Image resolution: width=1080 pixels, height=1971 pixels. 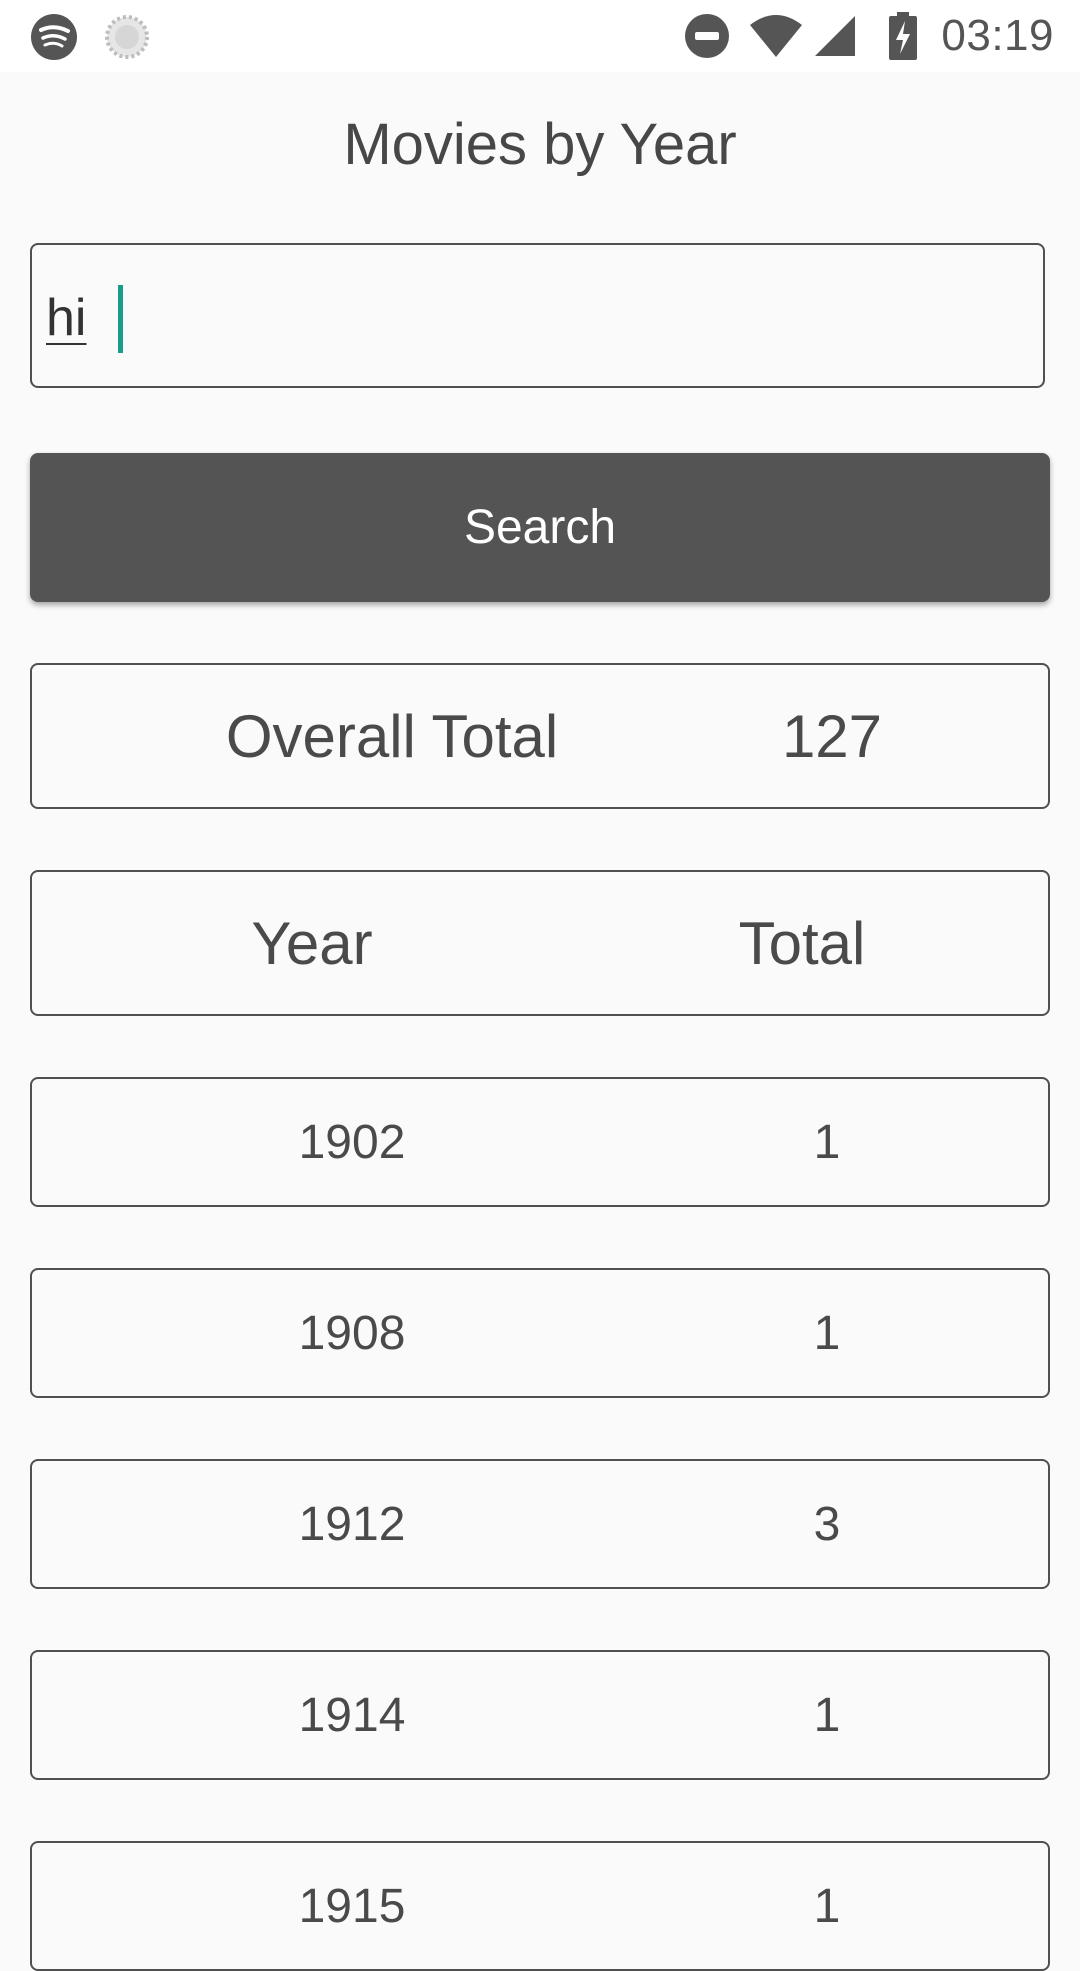 What do you see at coordinates (540, 144) in the screenshot?
I see `page-title: Movies by Year` at bounding box center [540, 144].